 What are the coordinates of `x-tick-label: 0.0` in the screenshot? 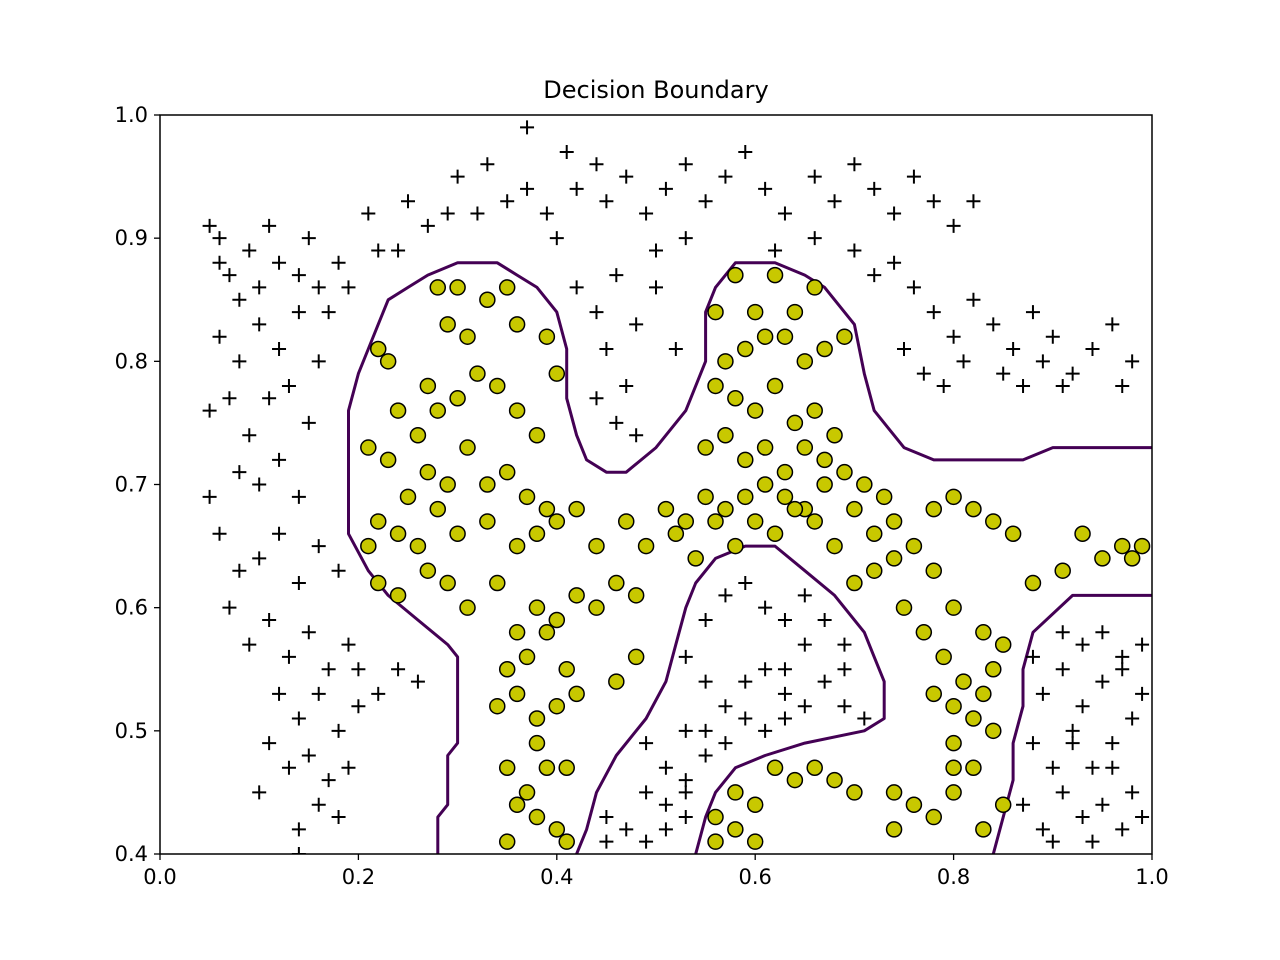 It's located at (159, 877).